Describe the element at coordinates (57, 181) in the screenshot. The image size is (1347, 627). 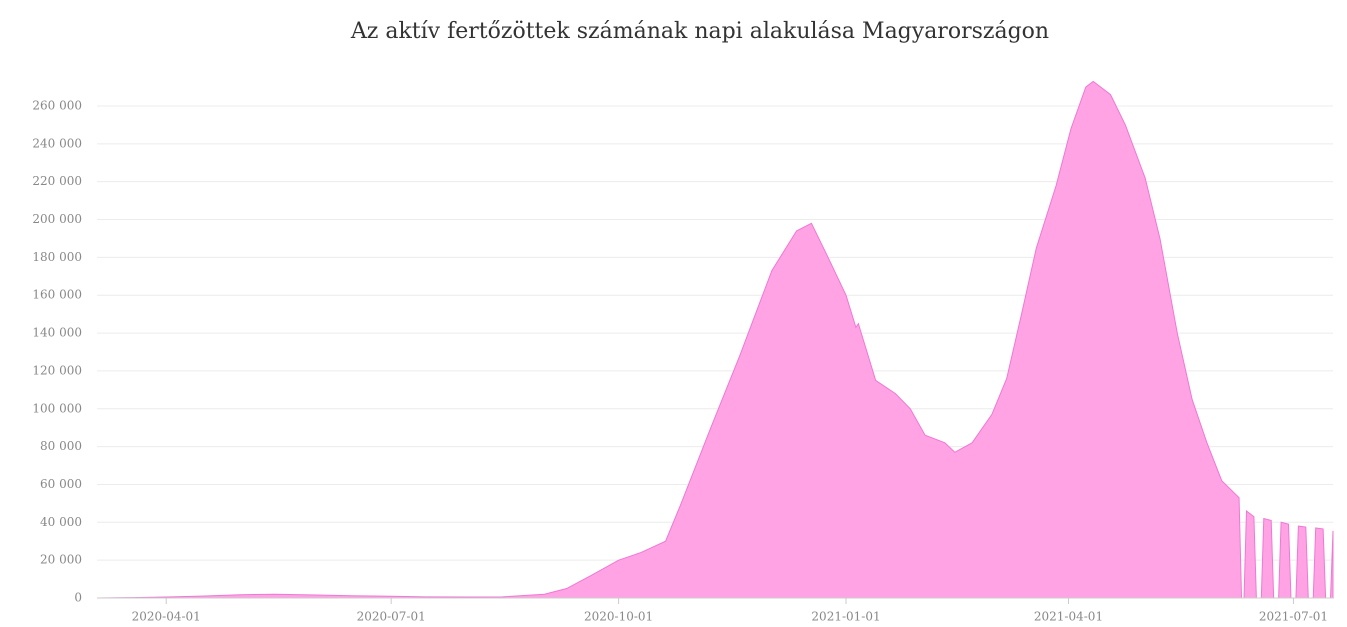
I see `y-tick-label: 220 000` at that location.